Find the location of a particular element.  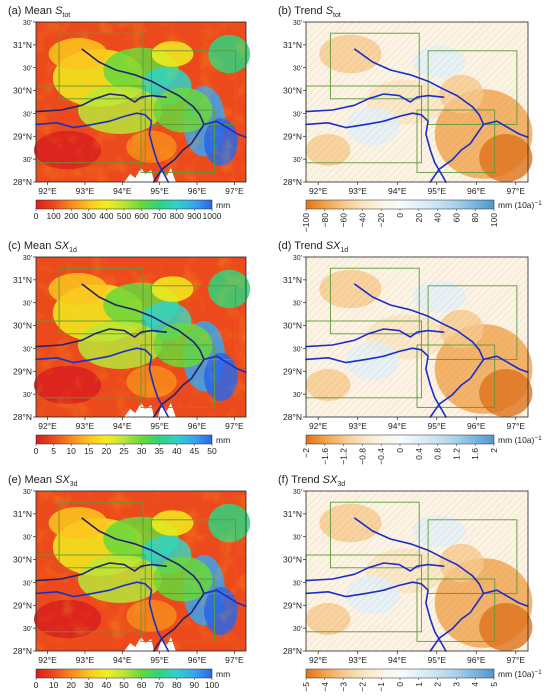

colorbar-tick-label: −1.2 is located at coordinates (344, 456).